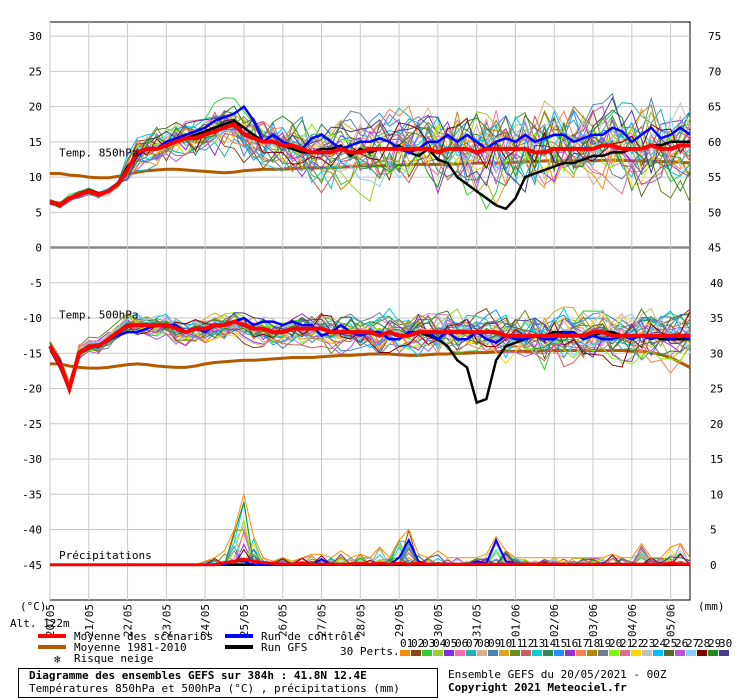  Describe the element at coordinates (57, 659) in the screenshot. I see `snowflake-icon: ❄` at that location.